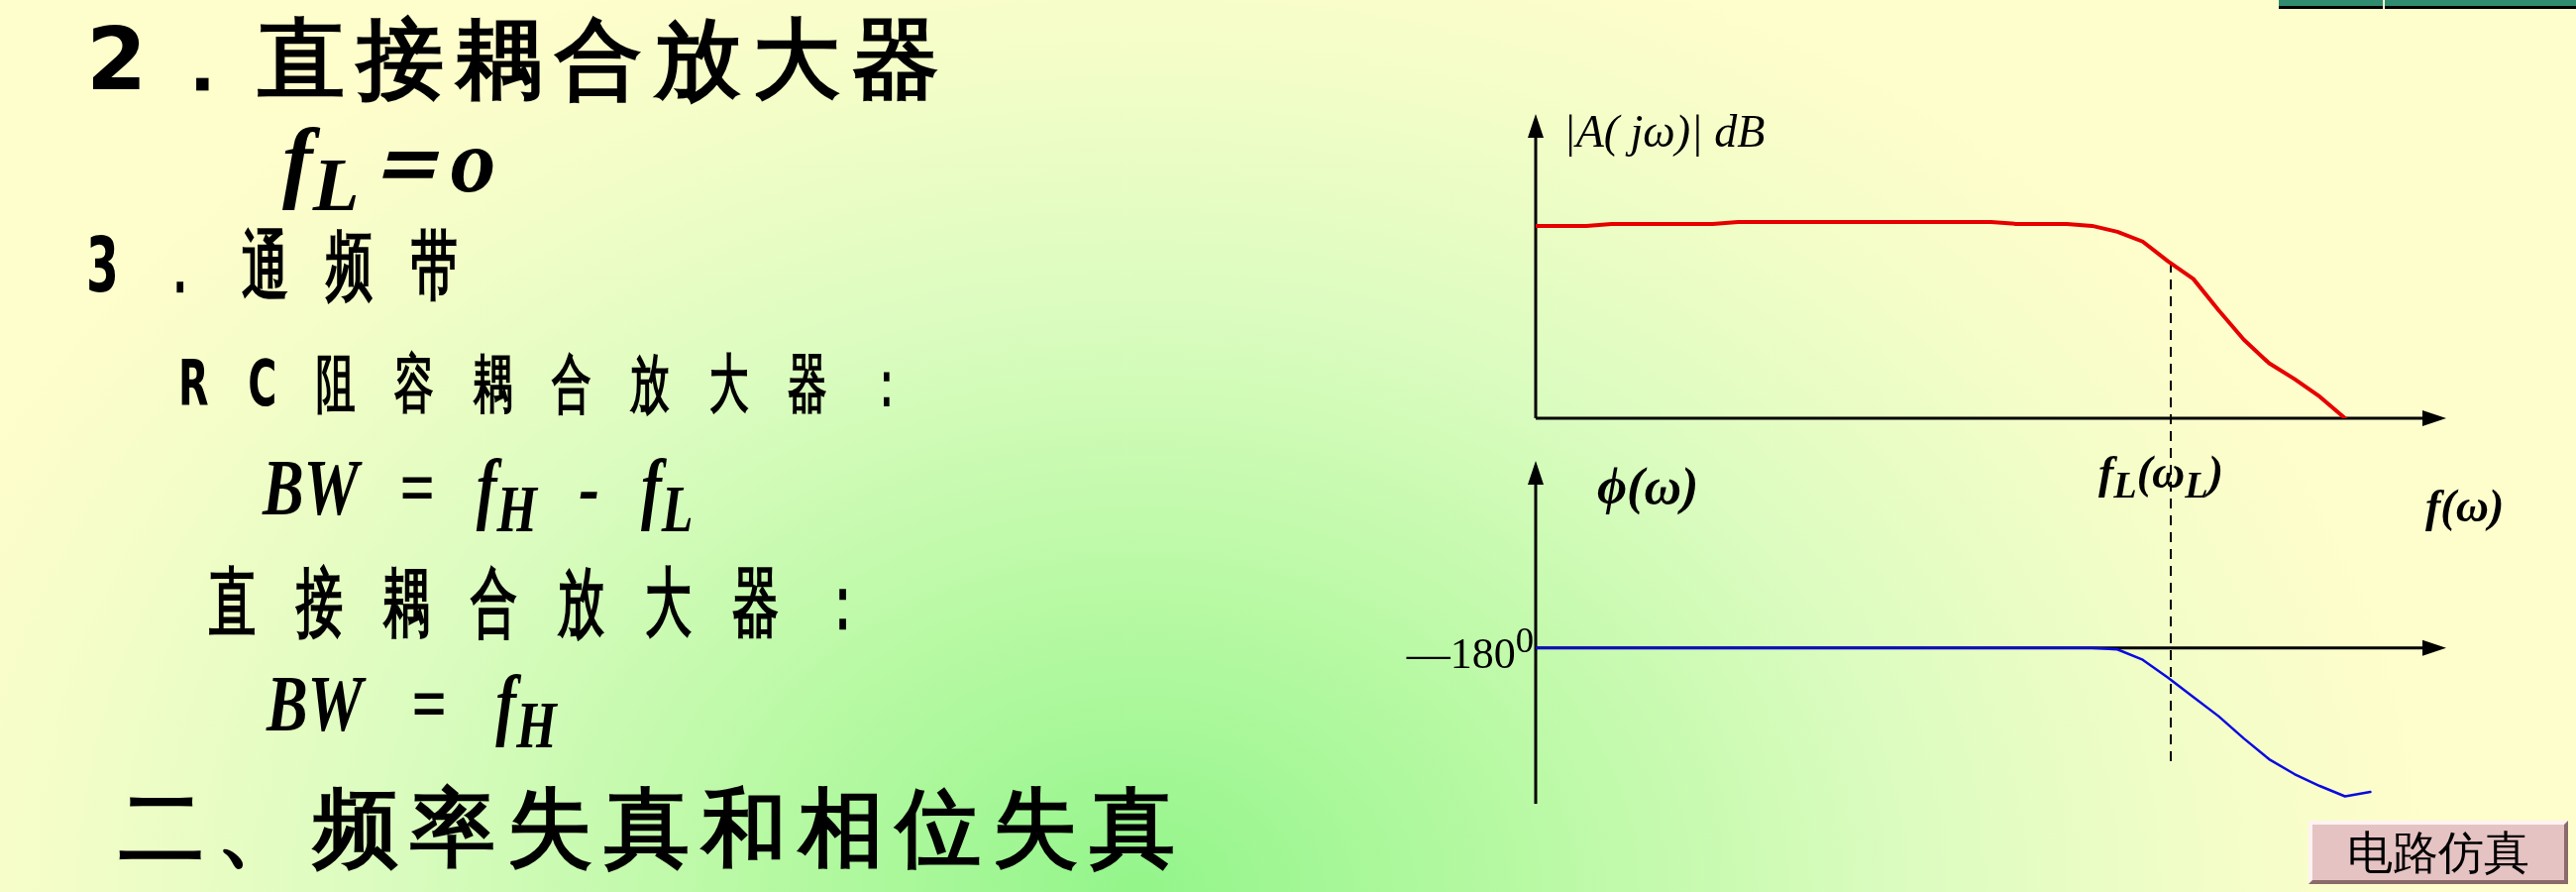 The width and height of the screenshot is (2576, 892). I want to click on text: f$_{L}$(ω$_{L}$), so click(2161, 476).